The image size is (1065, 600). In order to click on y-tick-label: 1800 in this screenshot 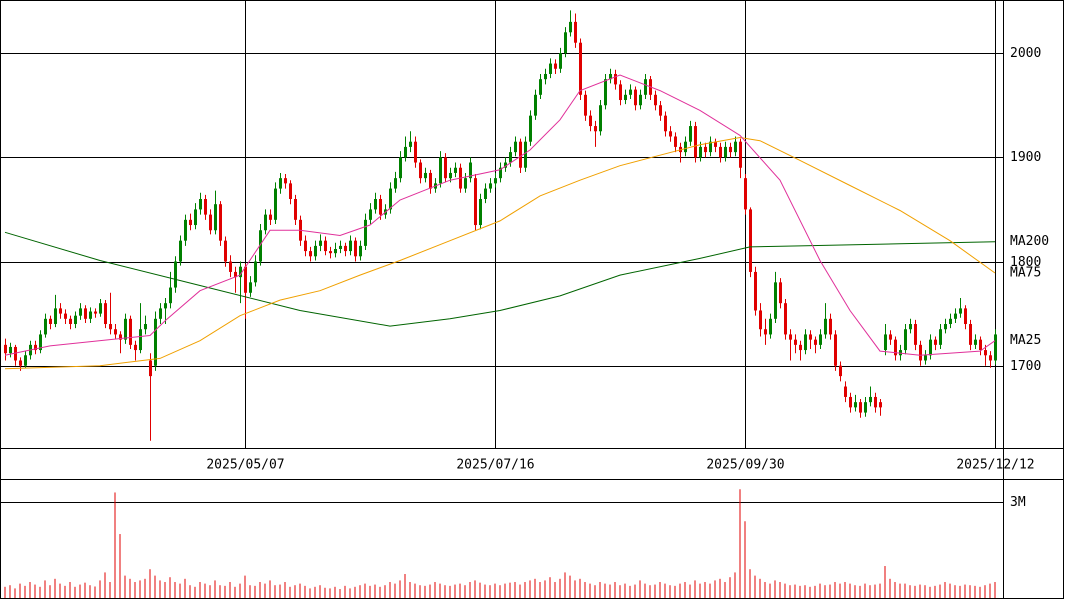, I will do `click(1025, 262)`.